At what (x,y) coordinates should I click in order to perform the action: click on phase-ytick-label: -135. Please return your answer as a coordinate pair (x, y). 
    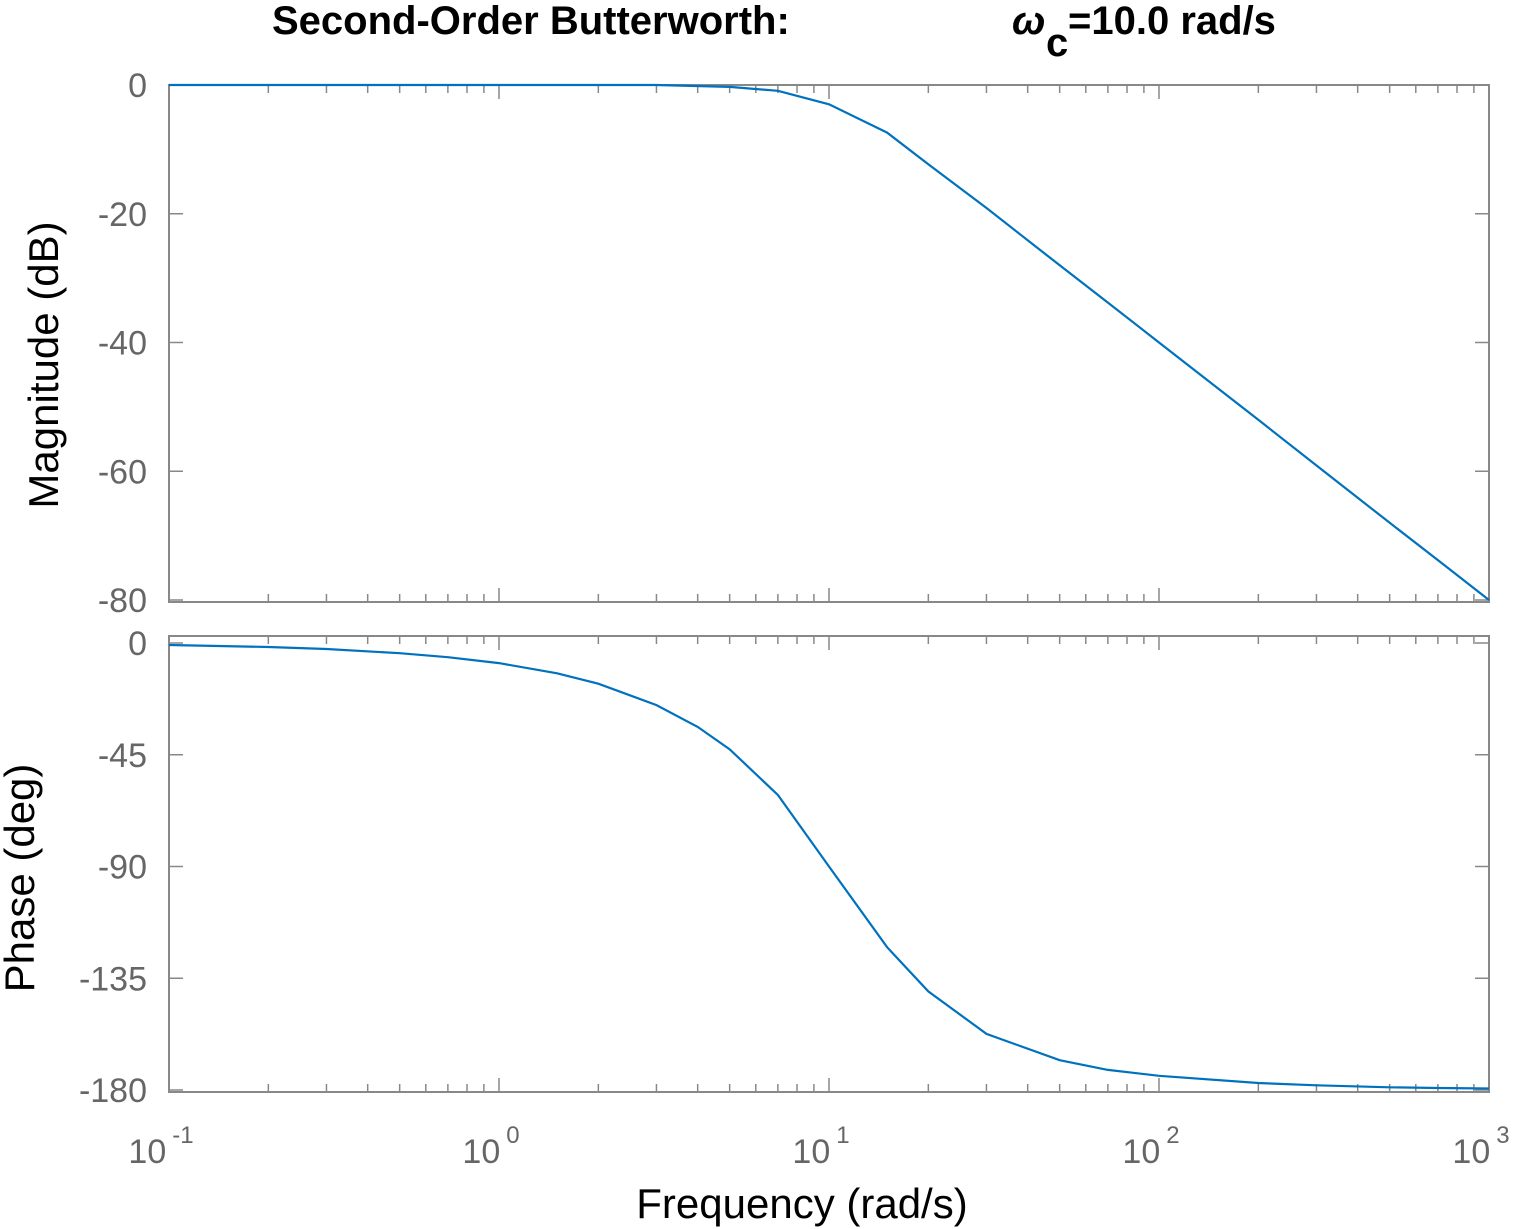
    Looking at the image, I should click on (113, 979).